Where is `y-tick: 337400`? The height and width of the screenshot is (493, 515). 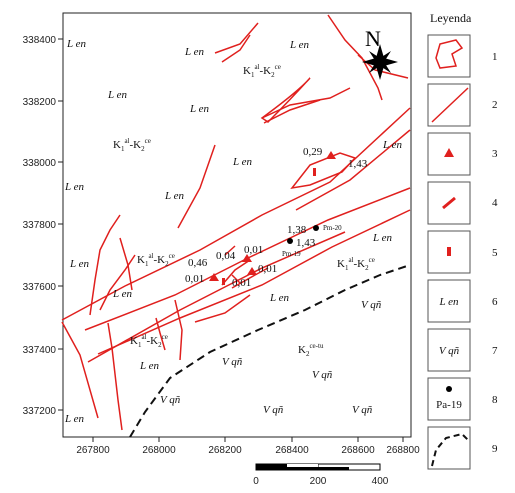
y-tick: 337400 is located at coordinates (40, 350).